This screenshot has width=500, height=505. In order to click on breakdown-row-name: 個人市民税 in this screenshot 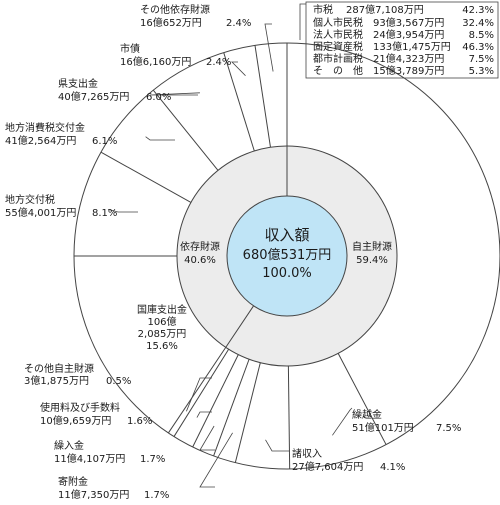, I will do `click(338, 22)`.